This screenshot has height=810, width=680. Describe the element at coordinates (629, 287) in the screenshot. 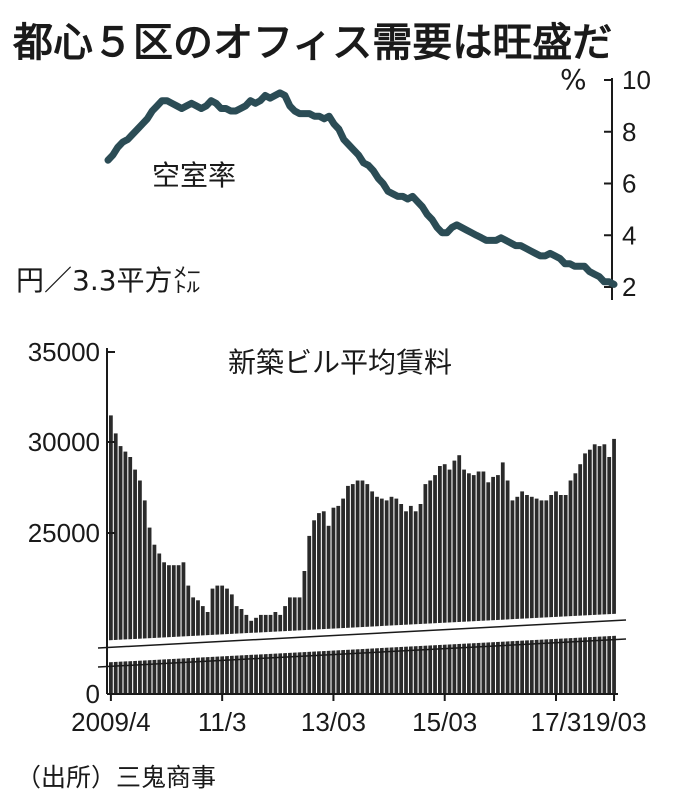

I see `vacancy-tick-label: 2` at that location.